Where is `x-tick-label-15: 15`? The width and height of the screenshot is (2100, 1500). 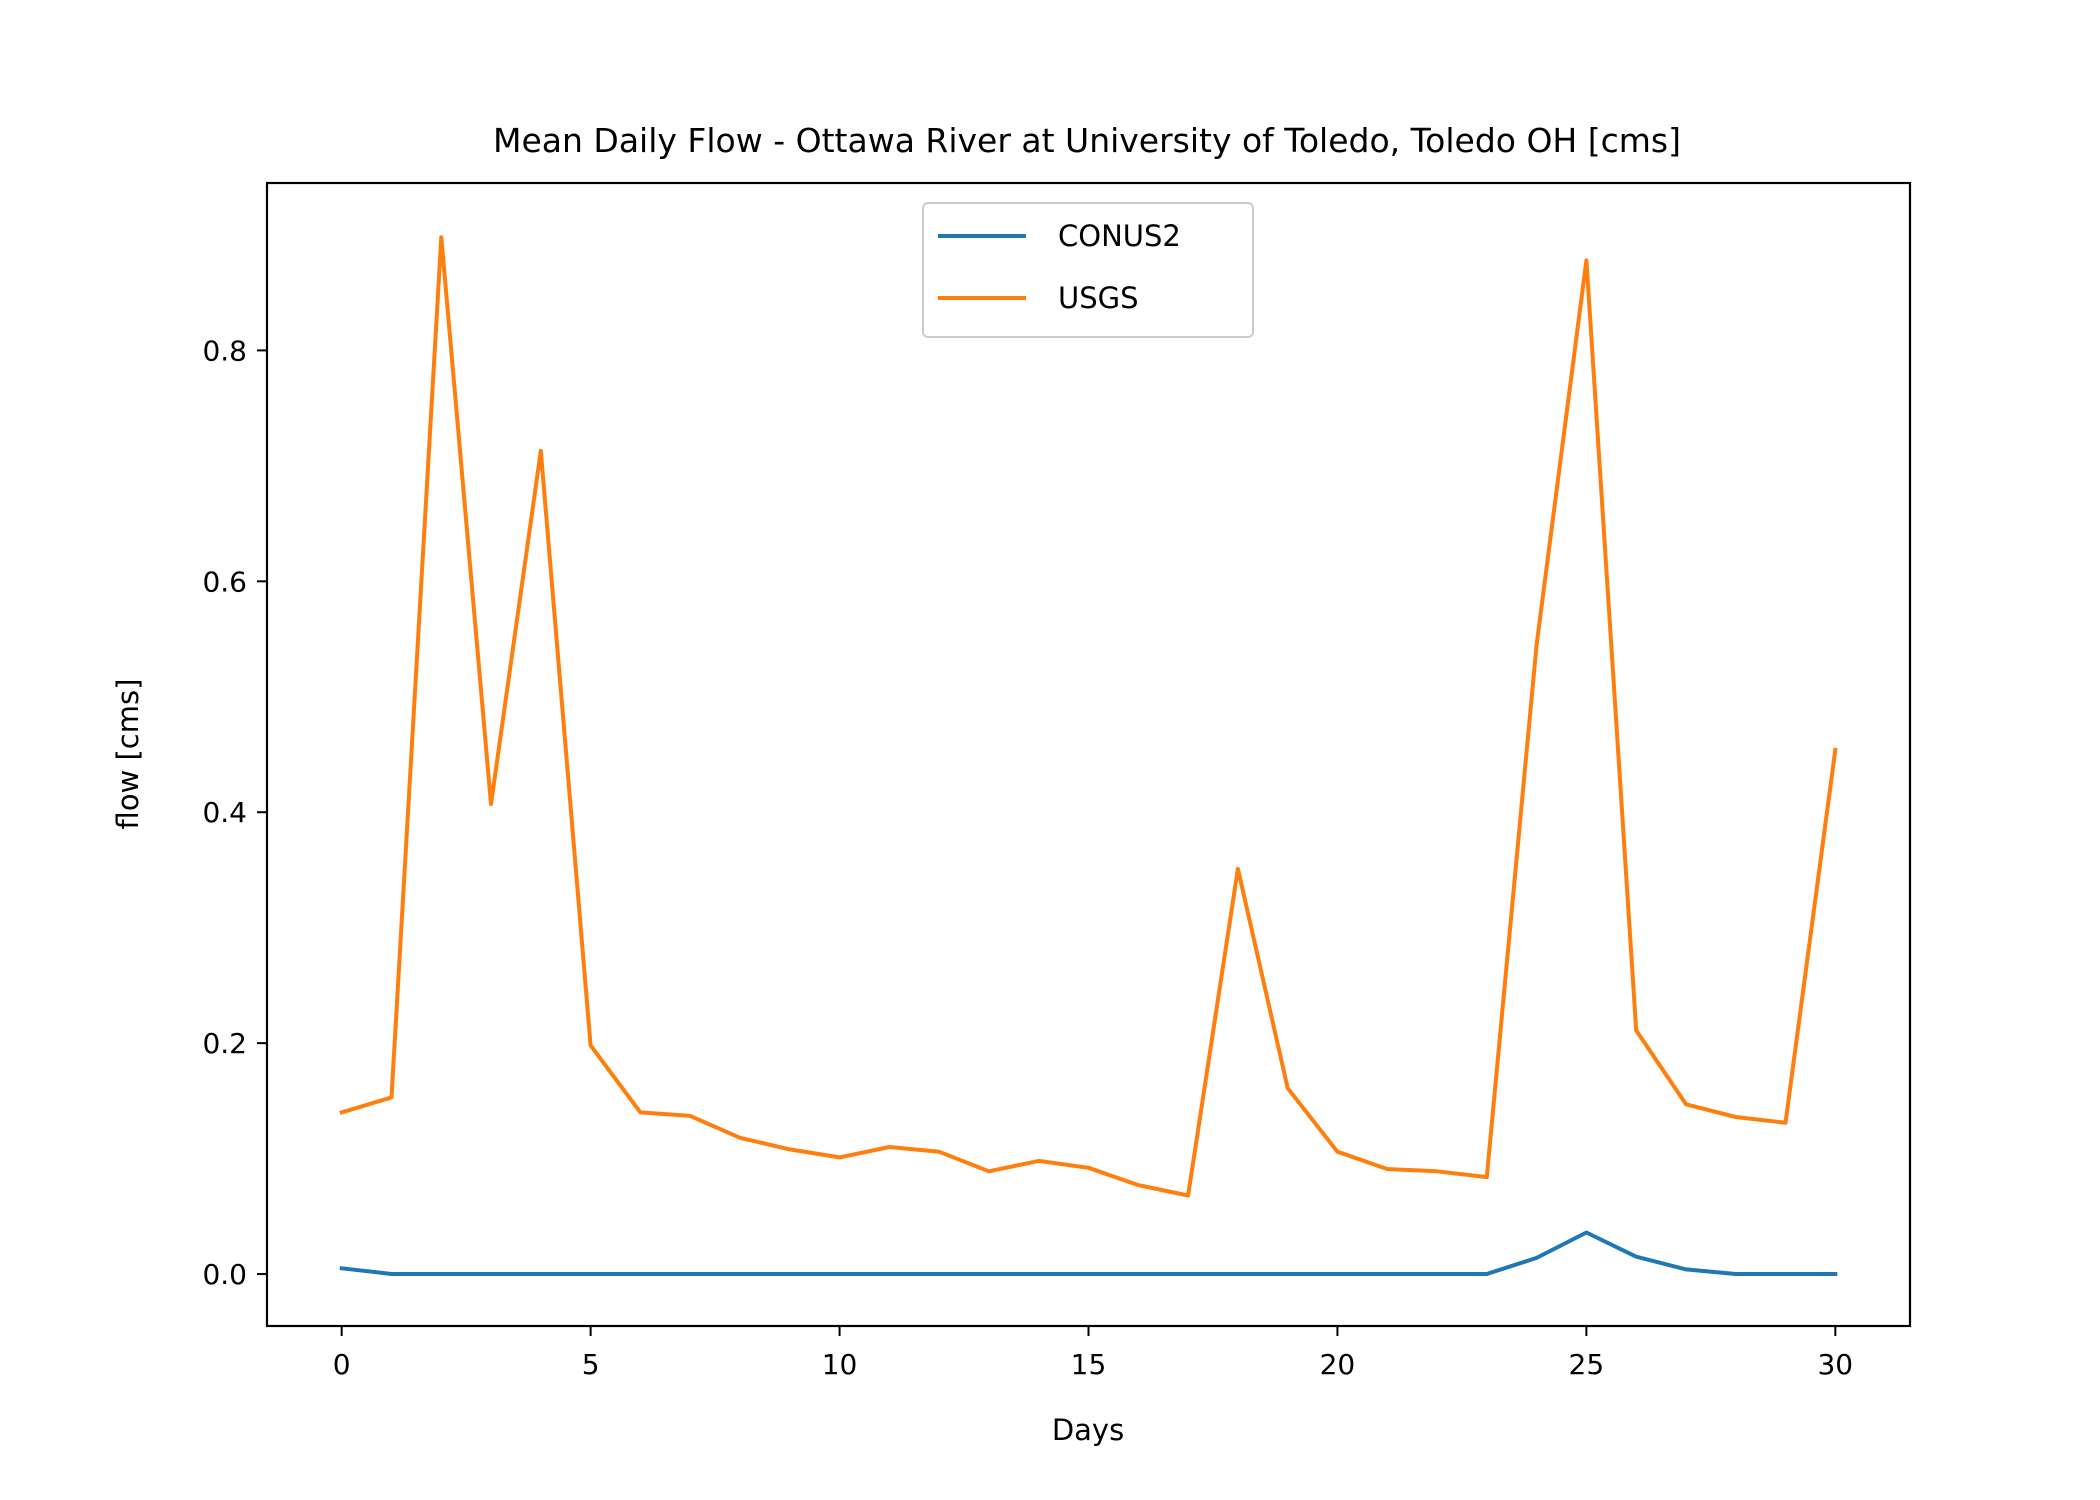
x-tick-label-15: 15 is located at coordinates (1089, 1364).